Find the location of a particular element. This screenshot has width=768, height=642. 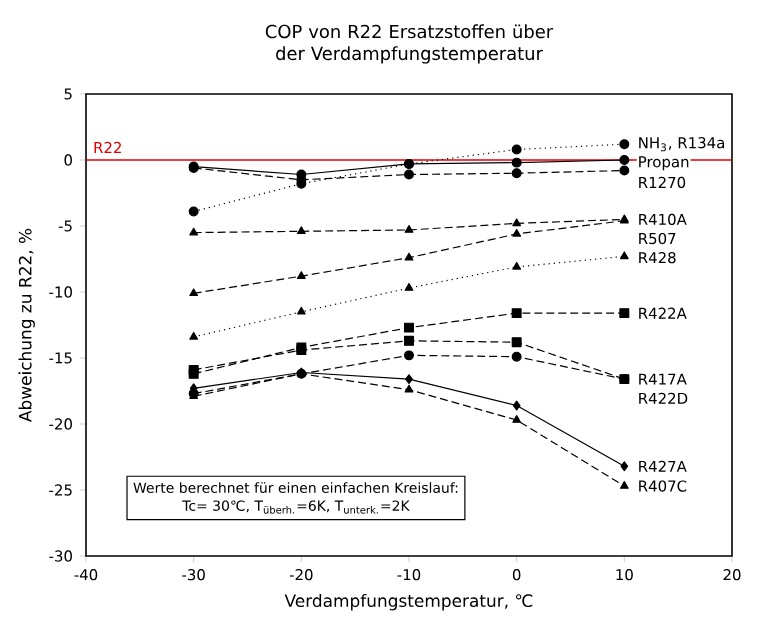

y-axis-title: Abweichung zu R22, % is located at coordinates (26, 325).